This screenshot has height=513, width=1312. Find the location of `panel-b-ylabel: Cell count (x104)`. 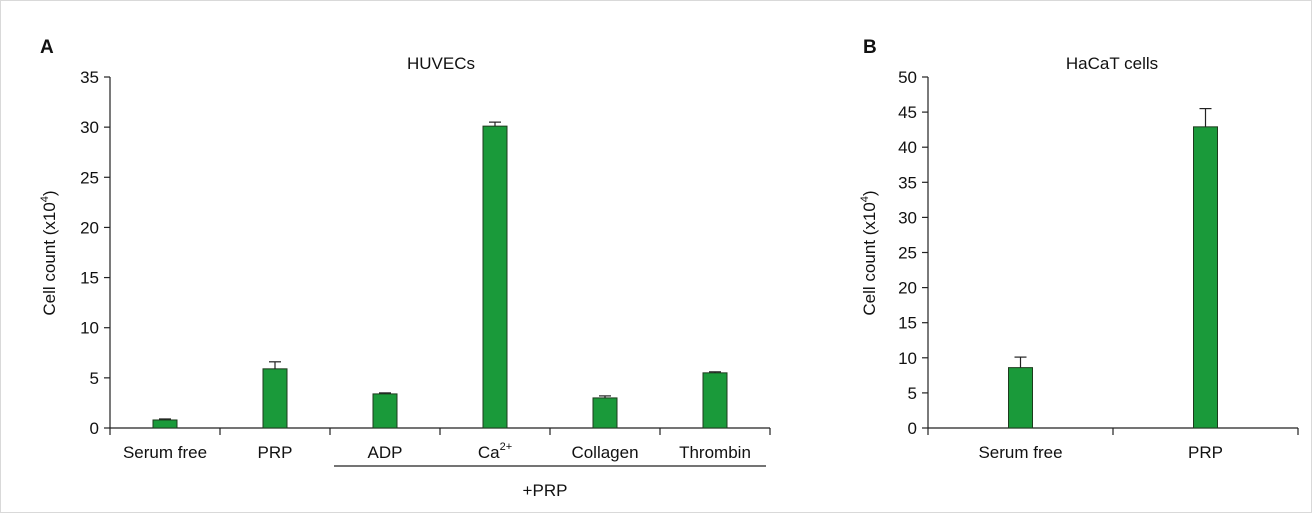

panel-b-ylabel: Cell count (x104) is located at coordinates (869, 252).